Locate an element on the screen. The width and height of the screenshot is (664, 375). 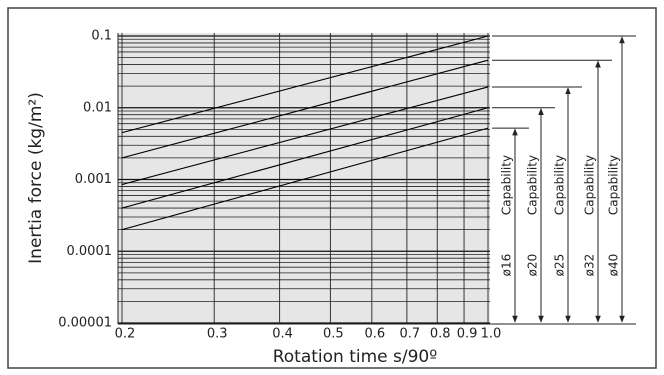
y-tick-label: 0.0001 is located at coordinates (90, 251).